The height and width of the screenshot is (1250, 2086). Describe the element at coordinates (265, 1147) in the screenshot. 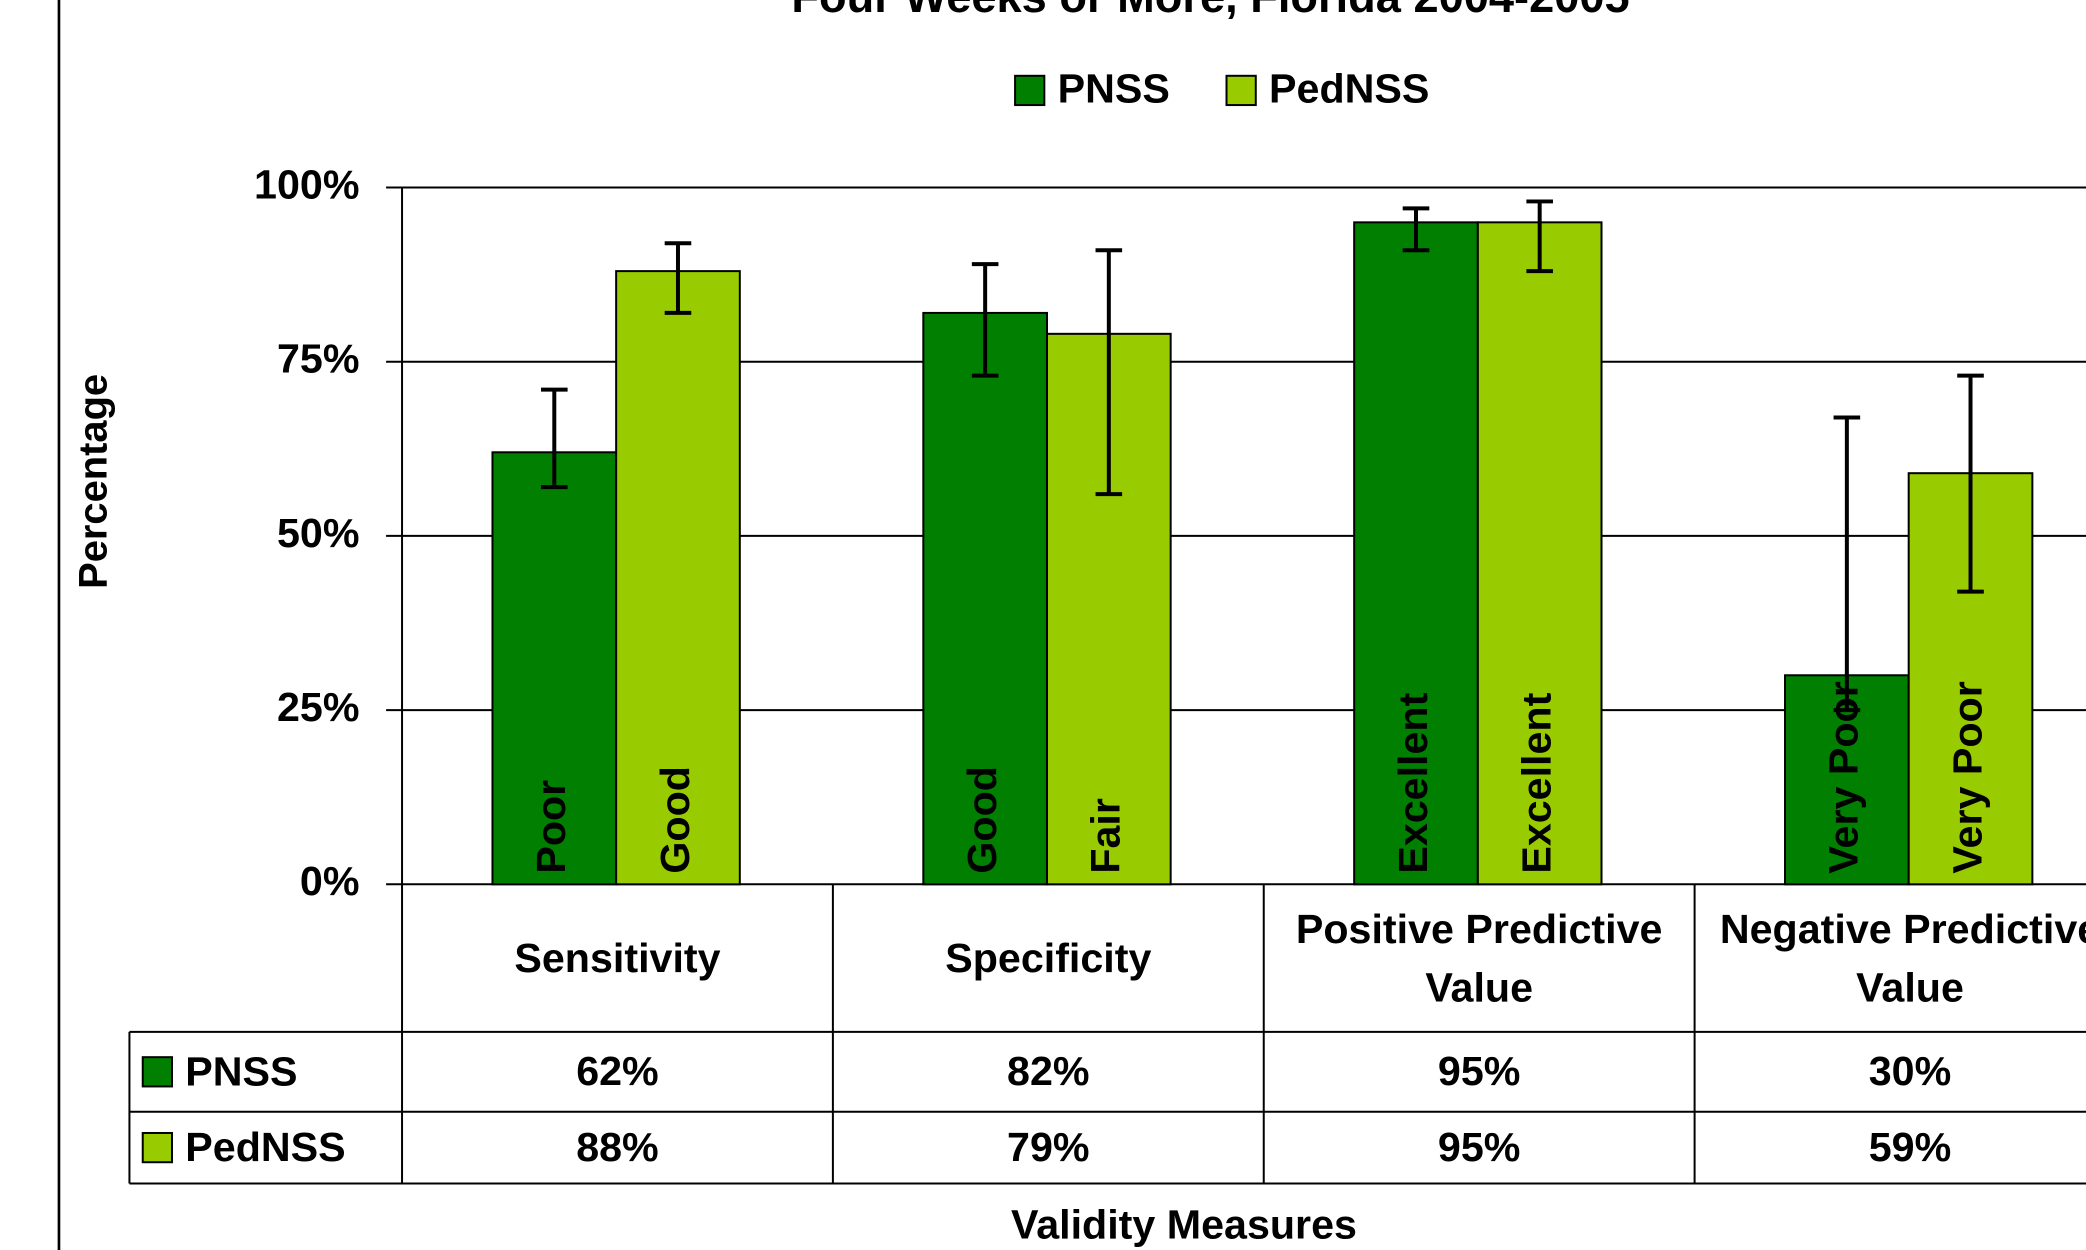

I see `table-series-label: PedNSS` at that location.